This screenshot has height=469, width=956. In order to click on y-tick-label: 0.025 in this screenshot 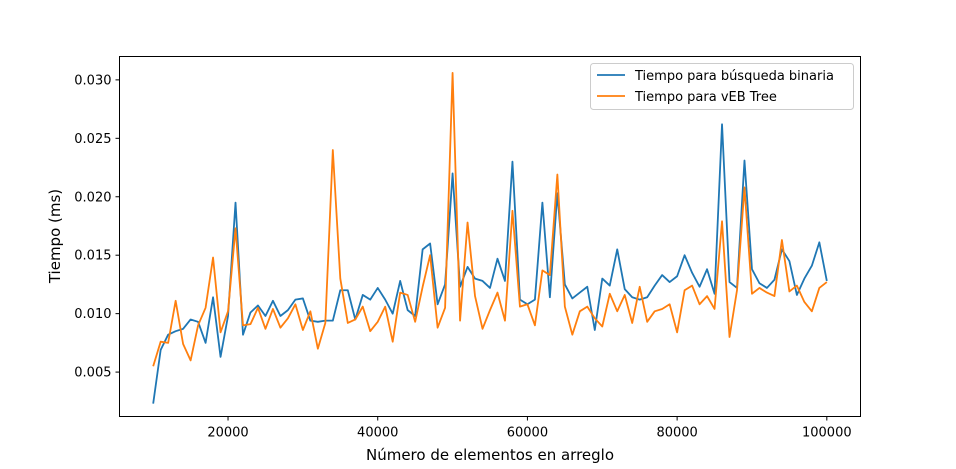, I will do `click(92, 139)`.